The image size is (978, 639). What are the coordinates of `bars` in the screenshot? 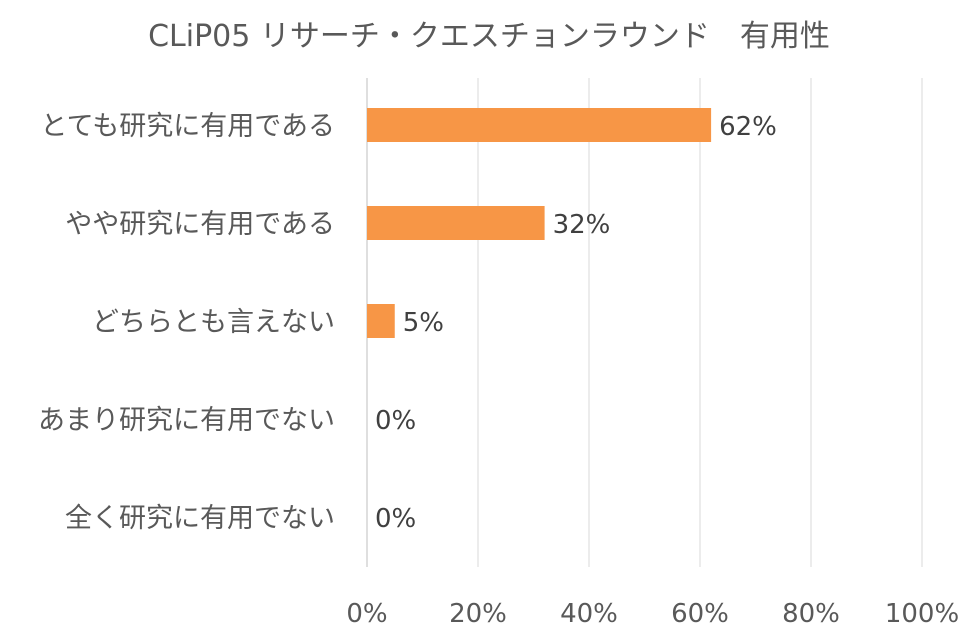 It's located at (539, 223).